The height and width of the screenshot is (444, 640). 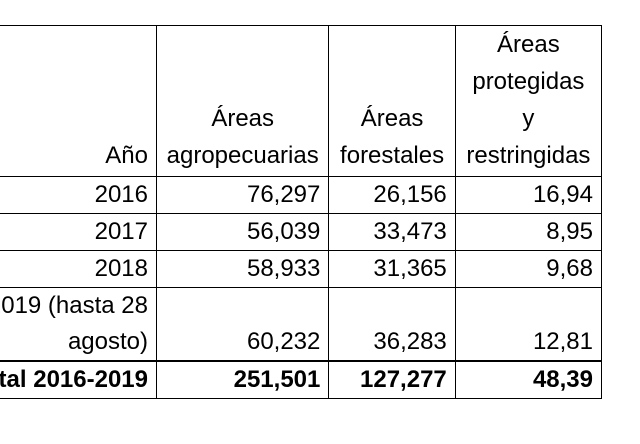 What do you see at coordinates (392, 101) in the screenshot?
I see `header-forest: Áreas forestales` at bounding box center [392, 101].